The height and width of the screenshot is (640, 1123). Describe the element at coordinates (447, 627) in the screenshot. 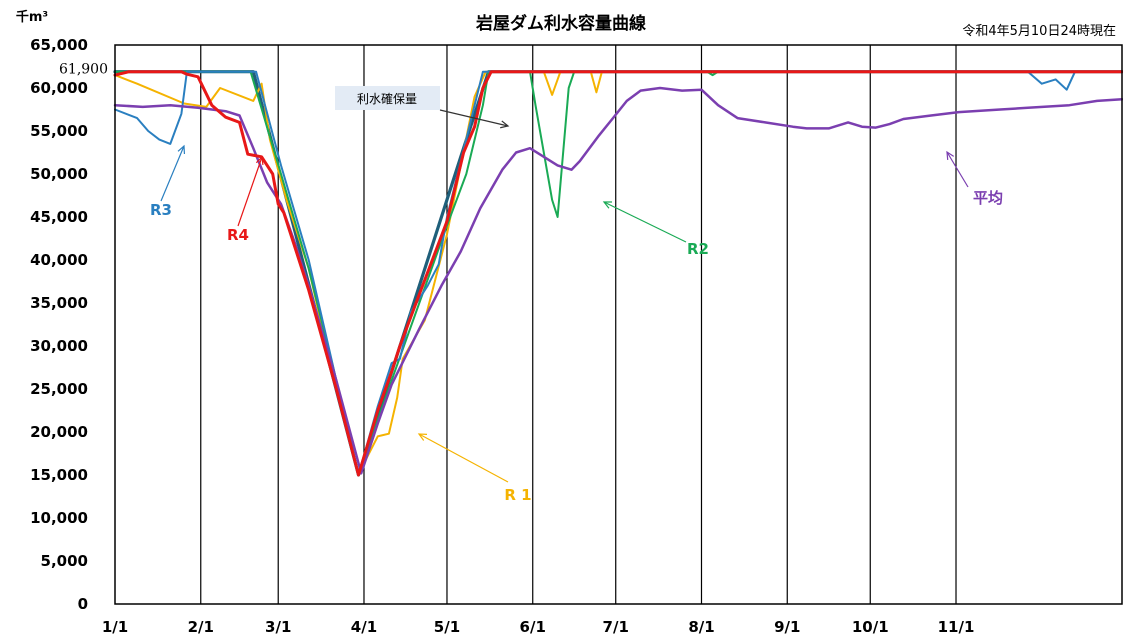

I see `x-tick-label: 5/1` at that location.